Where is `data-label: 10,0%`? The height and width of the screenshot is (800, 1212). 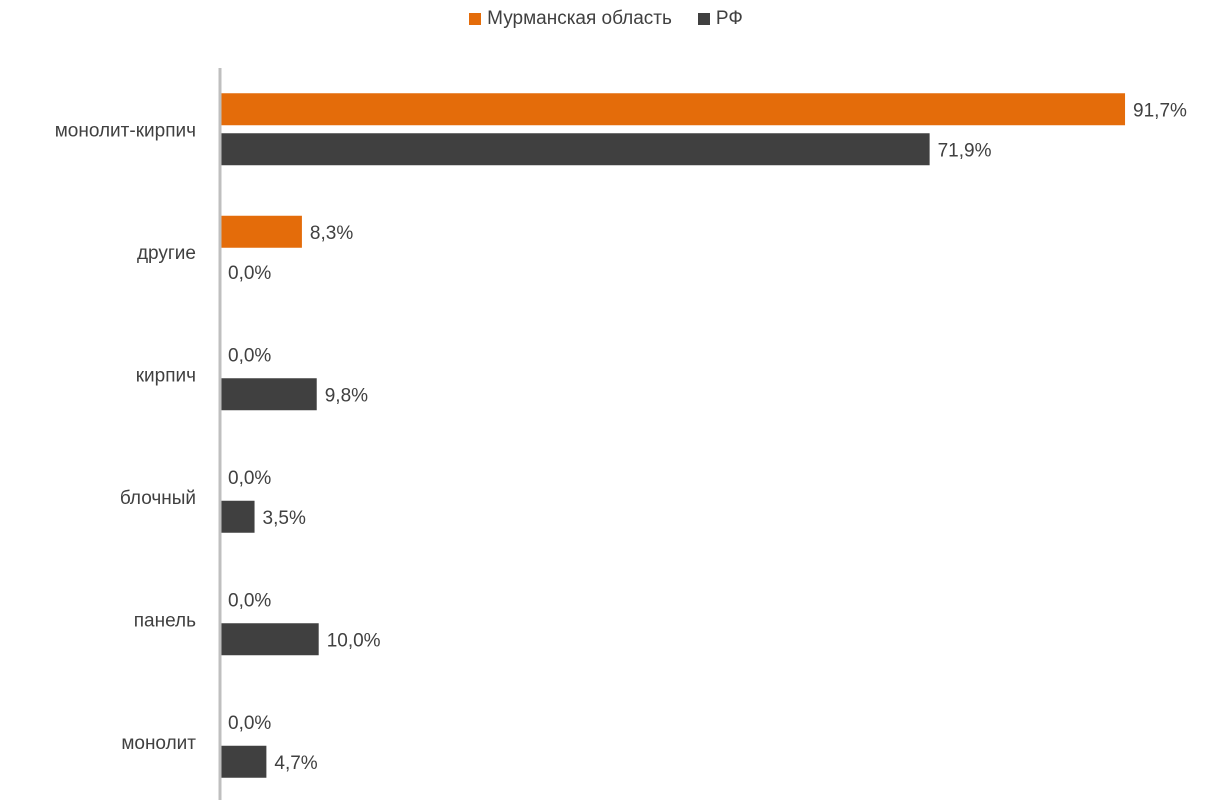 data-label: 10,0% is located at coordinates (354, 640).